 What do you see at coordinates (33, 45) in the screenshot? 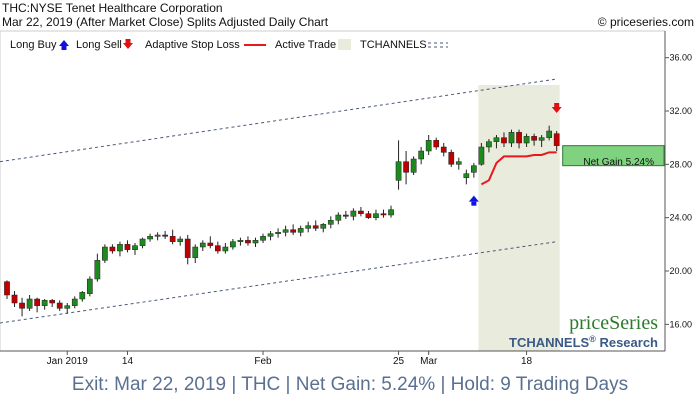
I see `legend-long-buy-label: Long Buy` at bounding box center [33, 45].